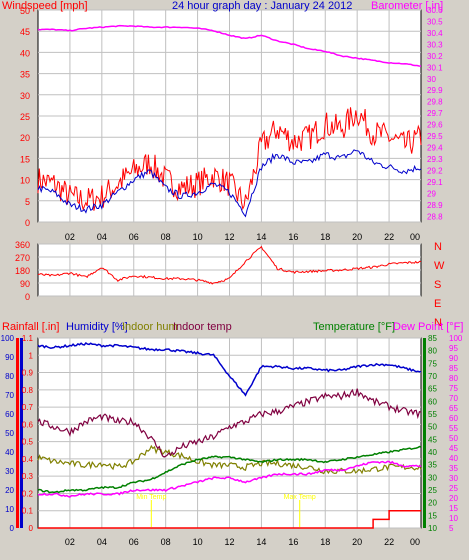  What do you see at coordinates (25, 11) in the screenshot?
I see `y-tick-label: 50` at bounding box center [25, 11].